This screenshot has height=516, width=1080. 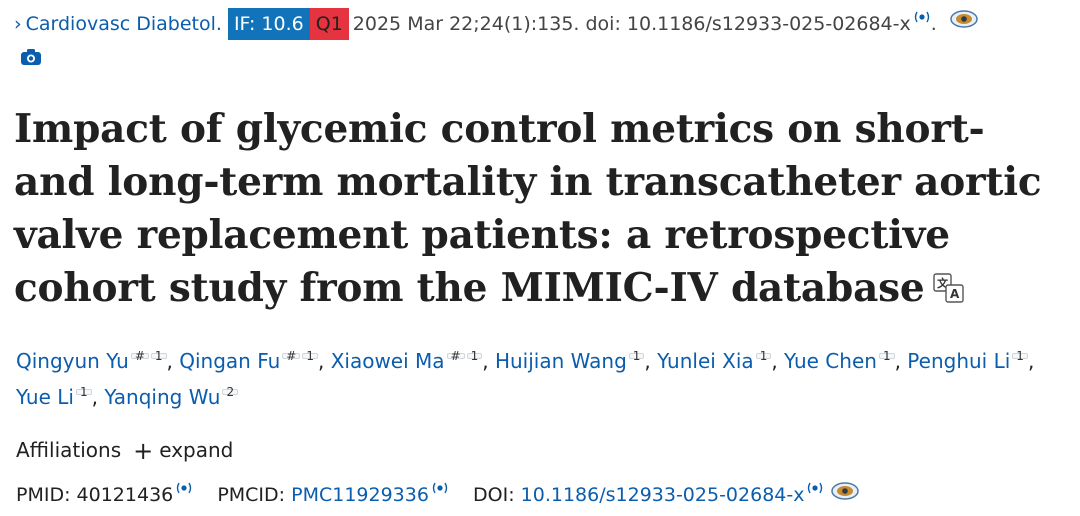 What do you see at coordinates (494, 495) in the screenshot?
I see `doi-label: DOI:` at bounding box center [494, 495].